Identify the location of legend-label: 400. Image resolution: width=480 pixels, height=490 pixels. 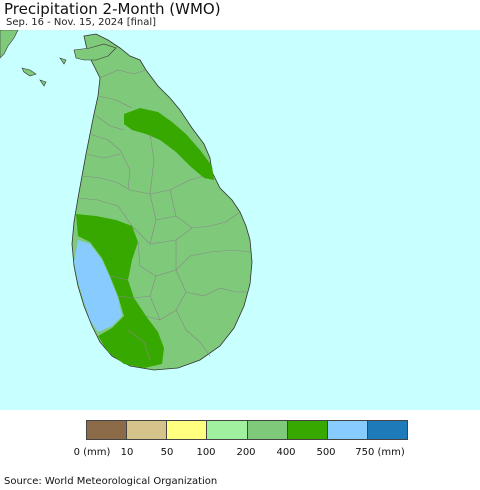
(286, 452).